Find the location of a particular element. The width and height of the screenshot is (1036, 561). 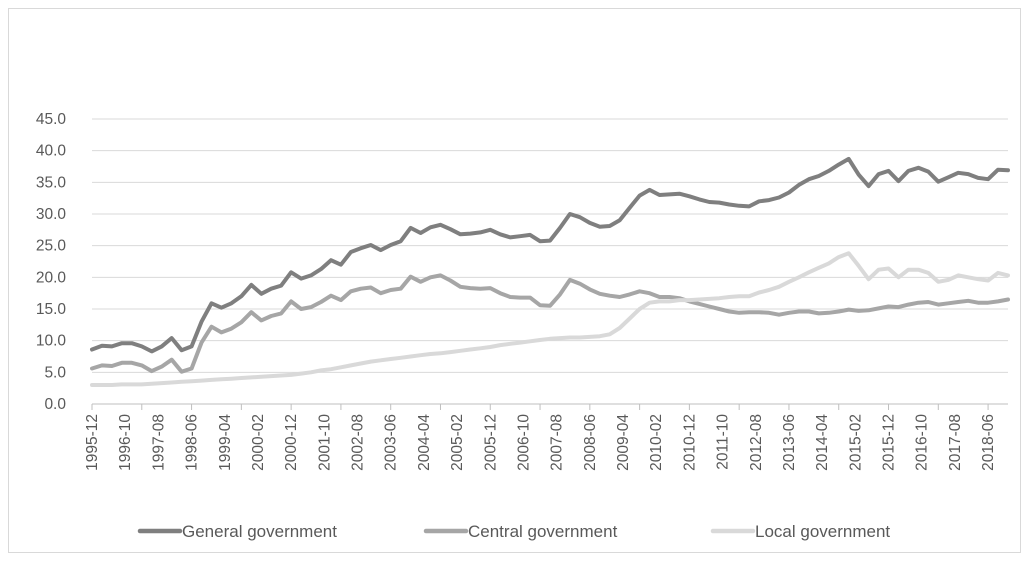

x-tick-label: 2011-10 is located at coordinates (723, 442).